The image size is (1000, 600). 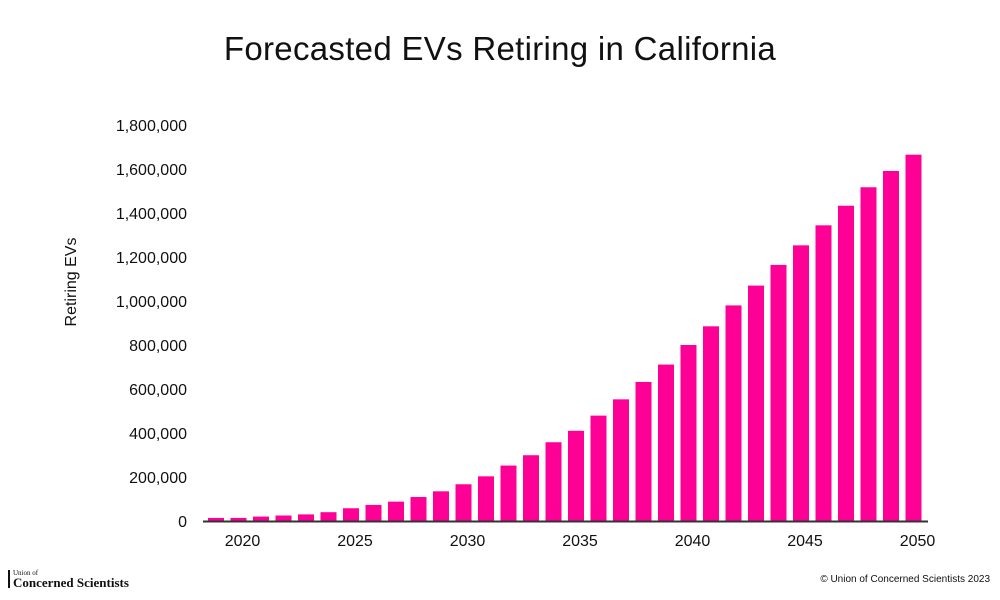 I want to click on bar-2030, so click(x=463, y=502).